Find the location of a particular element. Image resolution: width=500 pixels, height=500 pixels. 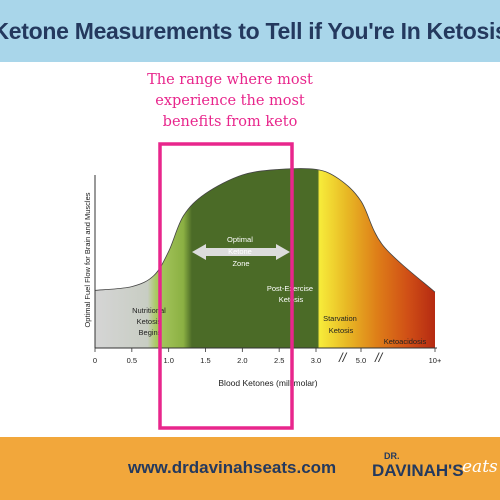

zone-label-nutritional-text-2: Ketosis is located at coordinates (149, 321).